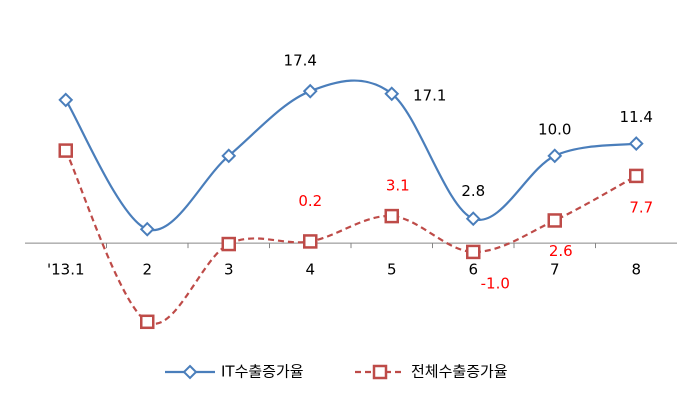 This screenshot has height=406, width=700. Describe the element at coordinates (561, 251) in the screenshot. I see `data-label: 2.6` at that location.